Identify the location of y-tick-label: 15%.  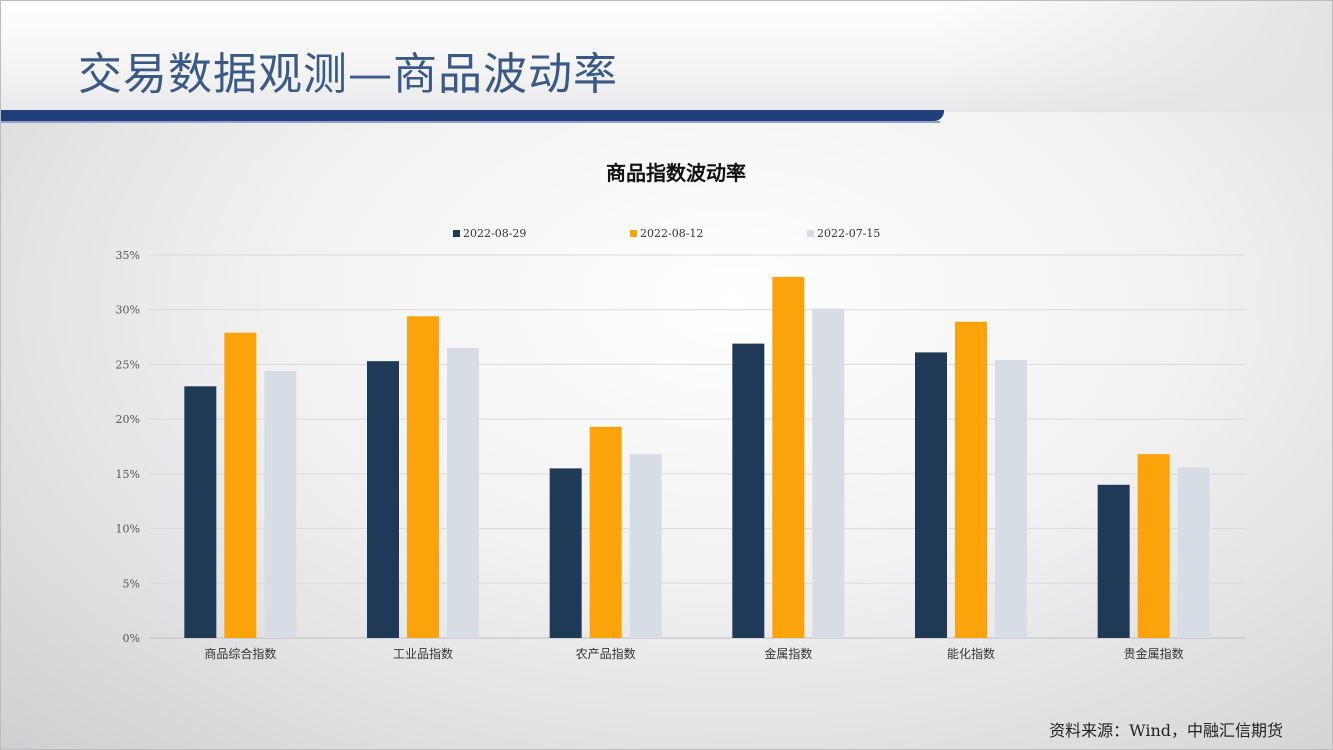
(128, 474).